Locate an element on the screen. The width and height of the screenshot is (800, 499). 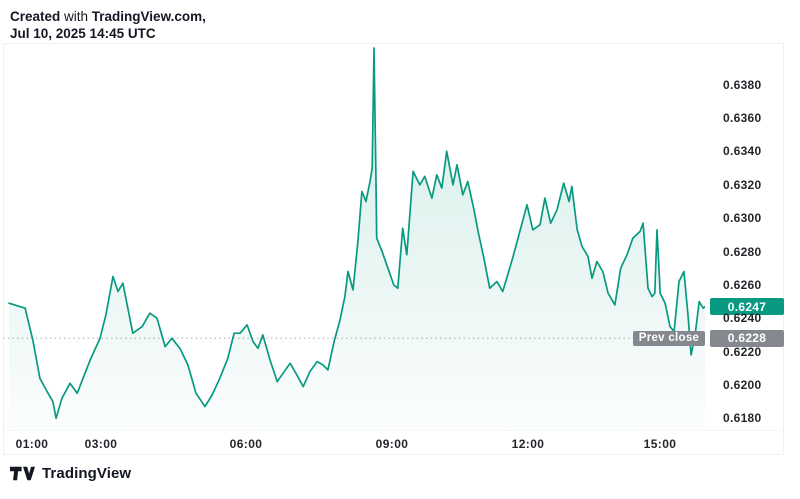
attribution-prefix: Created is located at coordinates (35, 16).